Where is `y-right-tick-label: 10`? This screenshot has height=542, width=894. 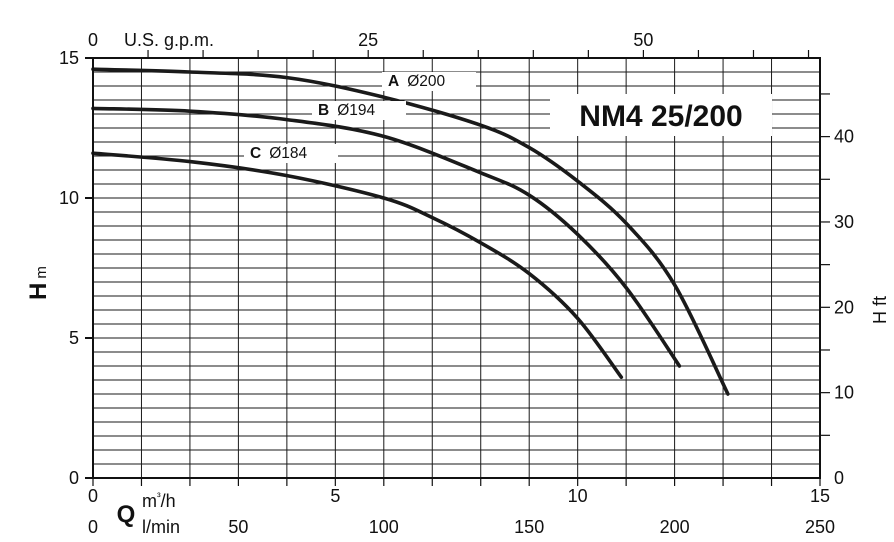
y-right-tick-label: 10 is located at coordinates (844, 393).